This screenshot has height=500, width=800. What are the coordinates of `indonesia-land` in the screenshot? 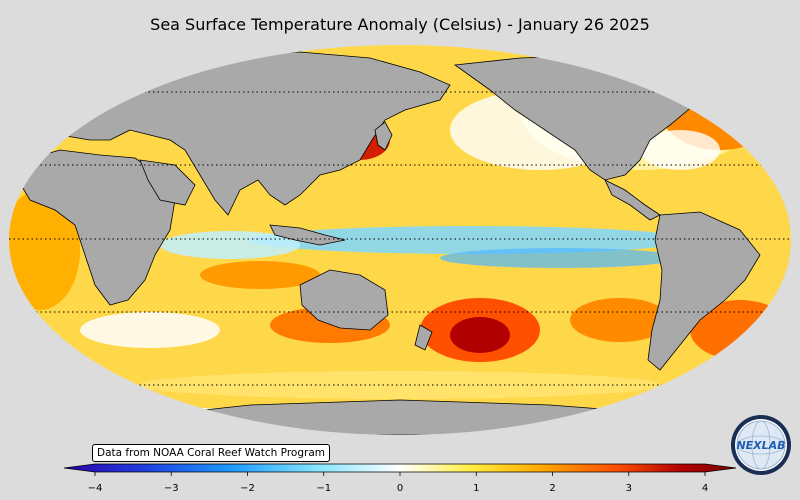 It's located at (307, 235).